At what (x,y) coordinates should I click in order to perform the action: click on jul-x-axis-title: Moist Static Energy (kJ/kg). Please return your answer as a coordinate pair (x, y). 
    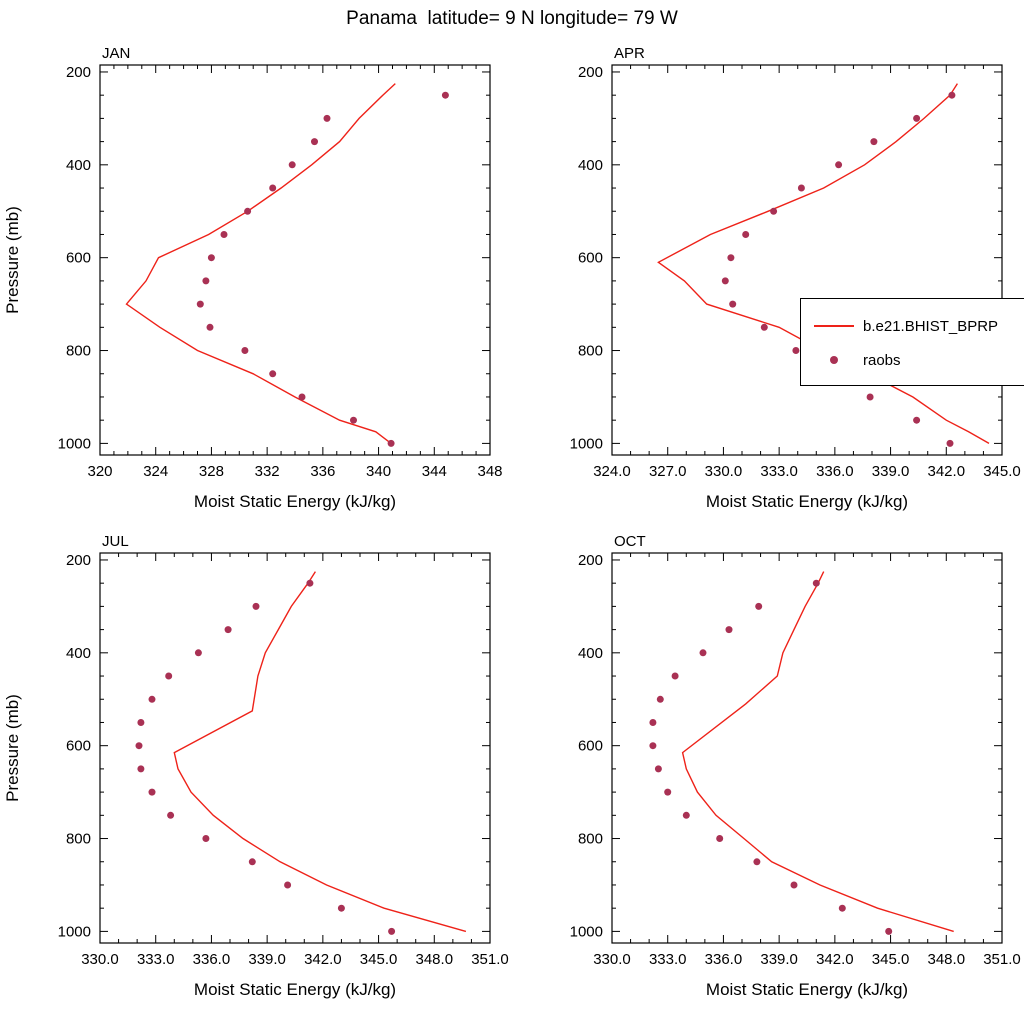
    Looking at the image, I should click on (295, 989).